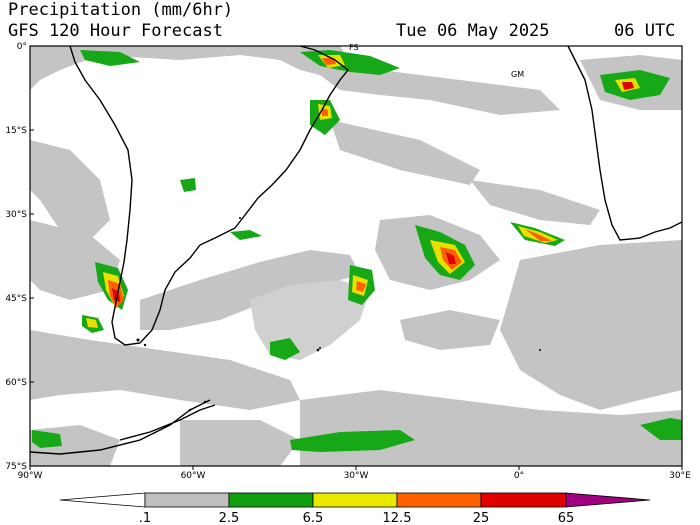 The height and width of the screenshot is (525, 700). Describe the element at coordinates (397, 518) in the screenshot. I see `colorbar-tick-3: 12.5` at that location.